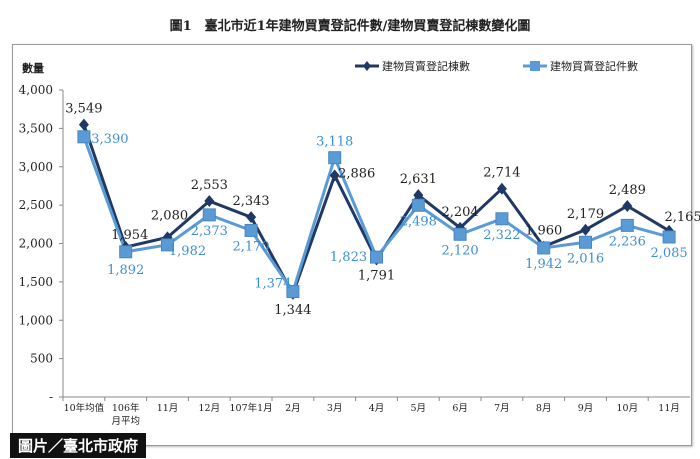 This screenshot has width=700, height=459. I want to click on data-label: 1,892, so click(125, 270).